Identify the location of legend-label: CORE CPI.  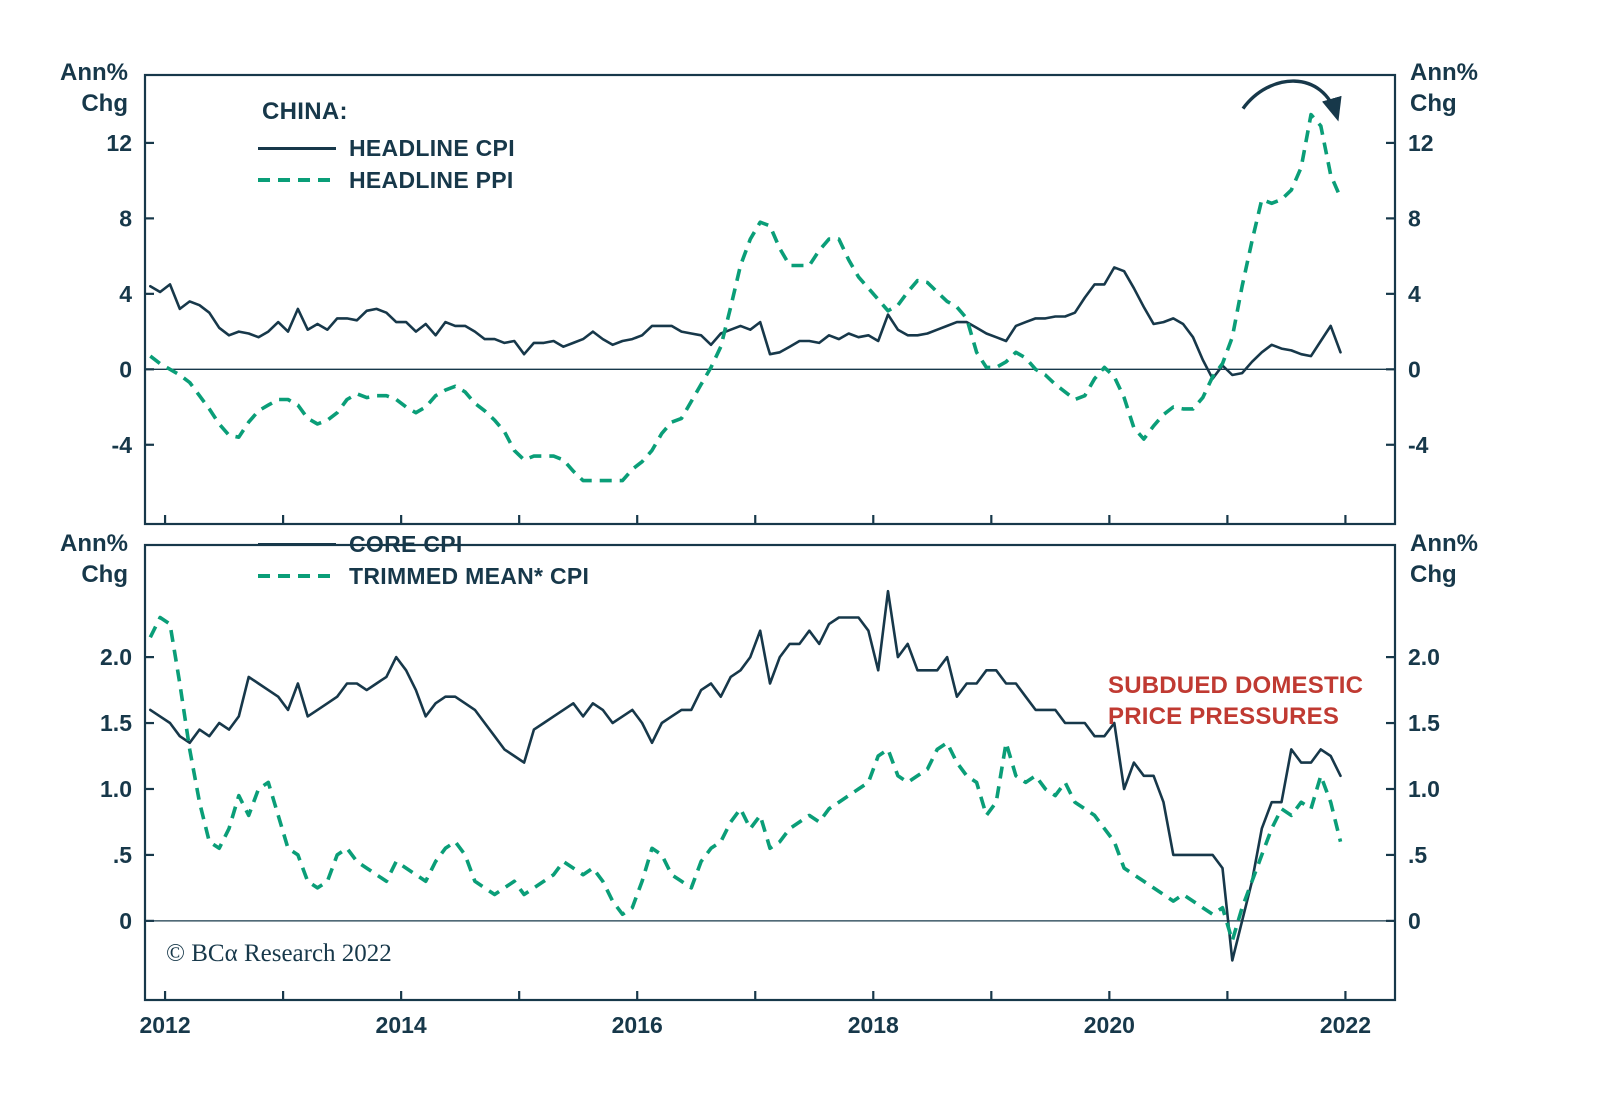
(406, 543).